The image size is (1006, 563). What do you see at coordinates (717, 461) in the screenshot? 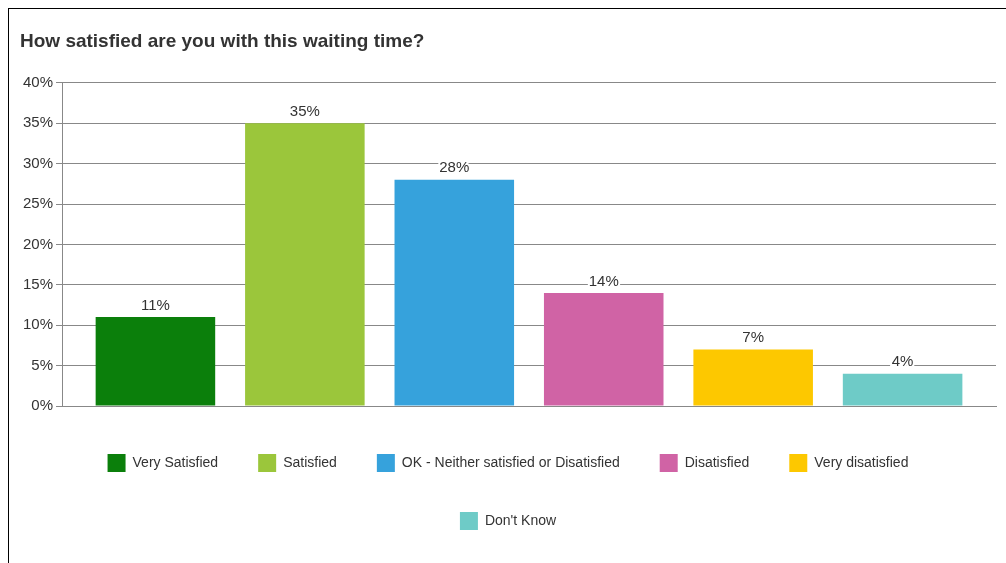
I see `legend-label: Disatisfied` at bounding box center [717, 461].